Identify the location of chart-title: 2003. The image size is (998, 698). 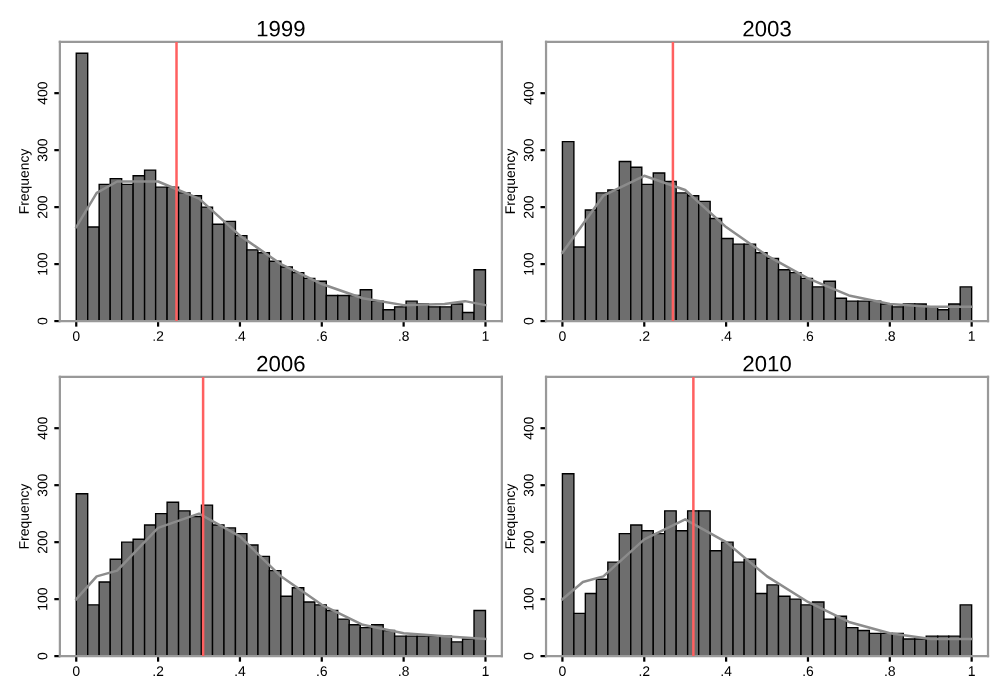
(767, 28).